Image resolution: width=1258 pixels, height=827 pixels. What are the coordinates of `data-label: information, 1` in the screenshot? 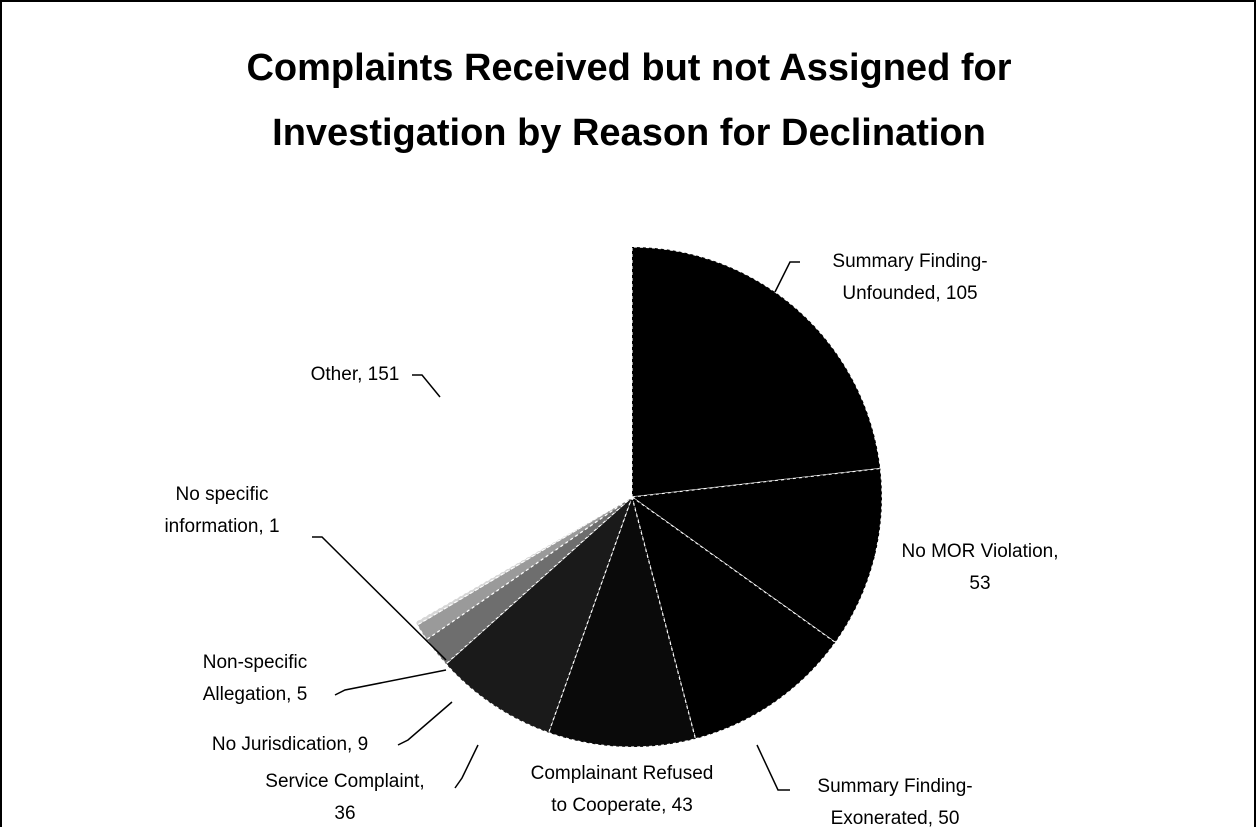 It's located at (221, 526).